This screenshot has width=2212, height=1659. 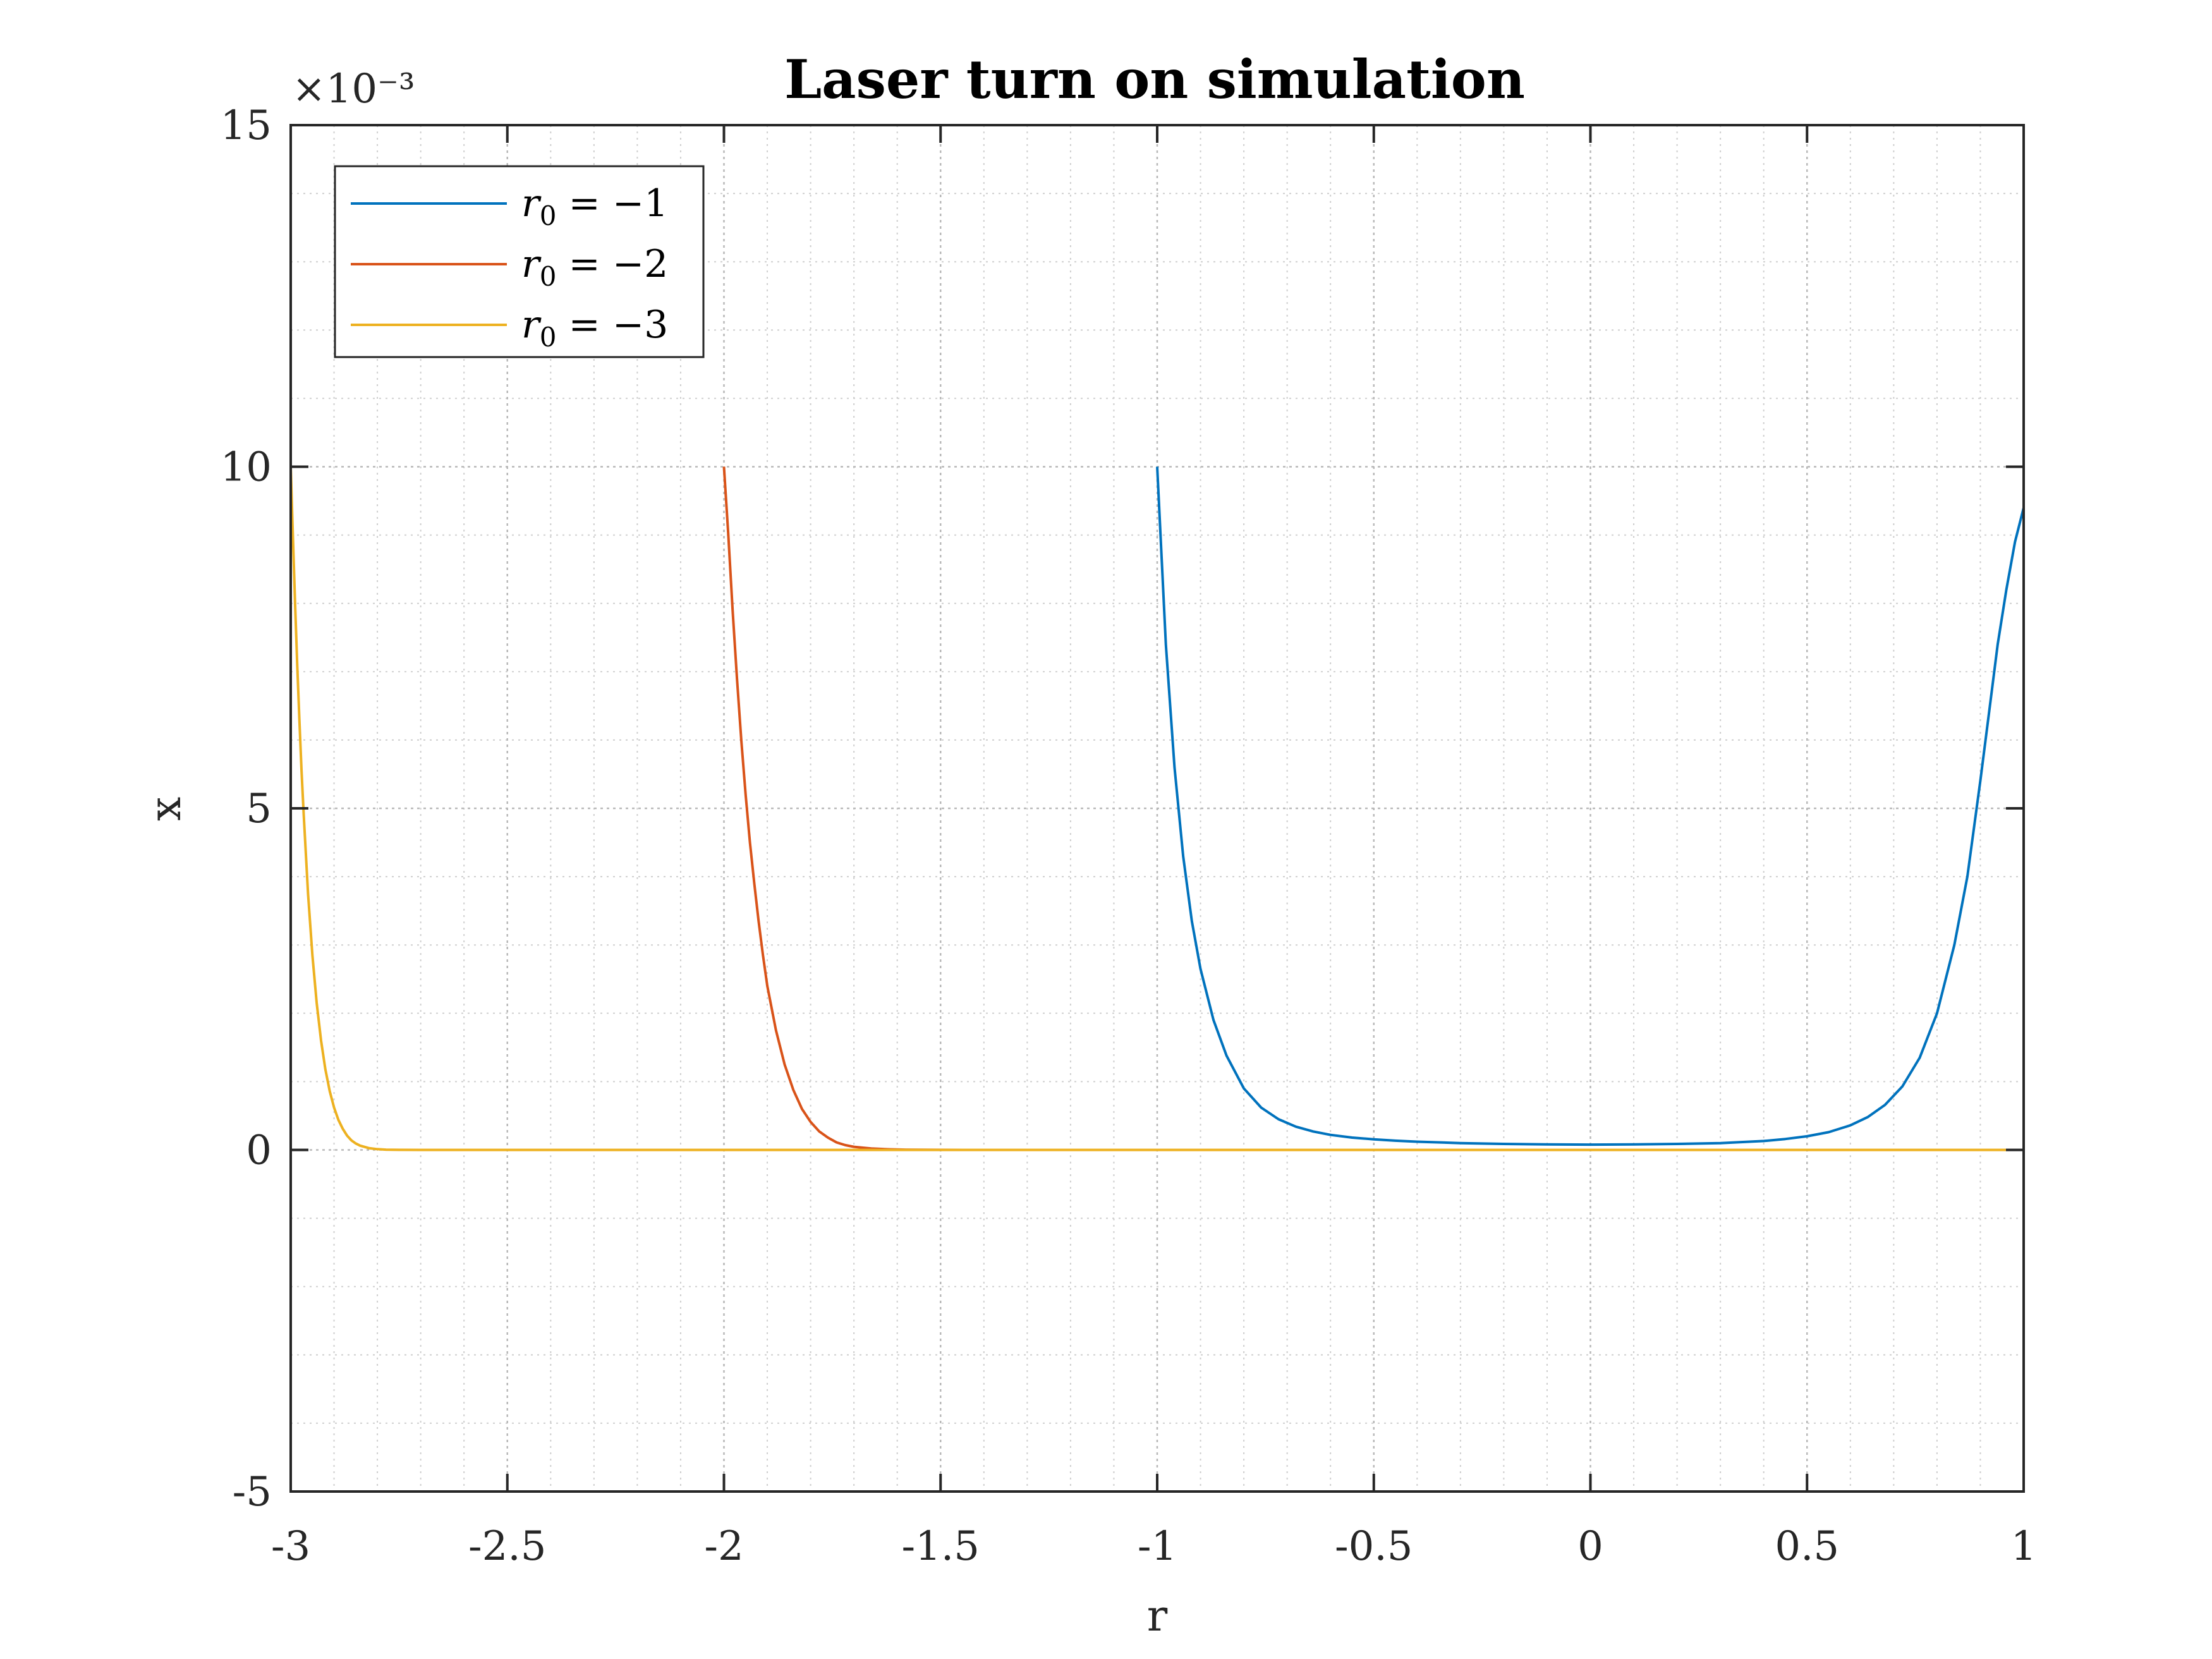 I want to click on legend-item-1: r0 = −1, so click(x=509, y=206).